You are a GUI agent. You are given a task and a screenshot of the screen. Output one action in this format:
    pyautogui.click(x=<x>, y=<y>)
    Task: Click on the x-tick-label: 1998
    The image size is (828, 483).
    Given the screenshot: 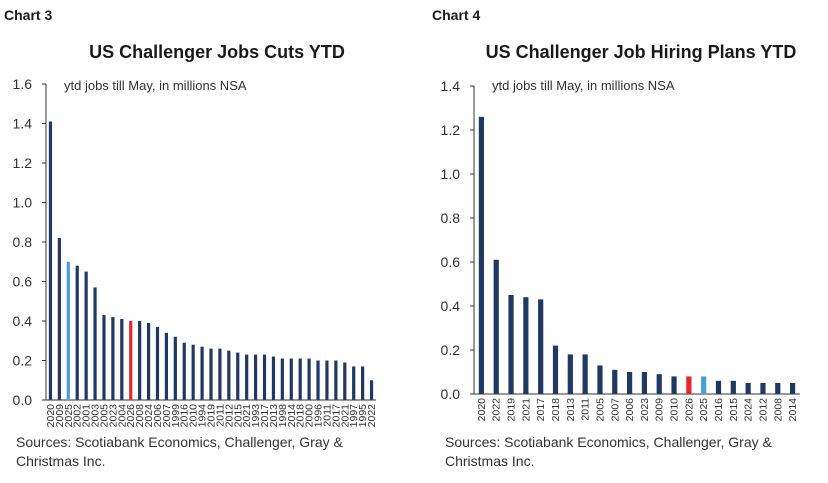 What is the action you would take?
    pyautogui.click(x=283, y=416)
    